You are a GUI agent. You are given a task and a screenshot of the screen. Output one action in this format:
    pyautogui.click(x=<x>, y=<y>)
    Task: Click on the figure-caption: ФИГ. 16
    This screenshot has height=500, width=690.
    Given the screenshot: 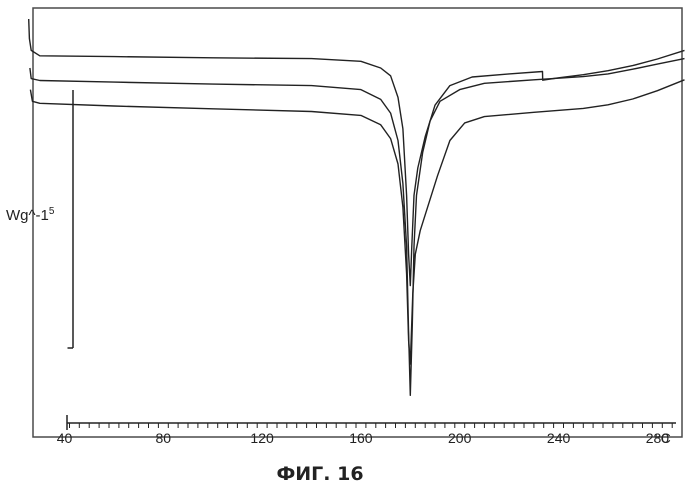 What is the action you would take?
    pyautogui.click(x=320, y=474)
    